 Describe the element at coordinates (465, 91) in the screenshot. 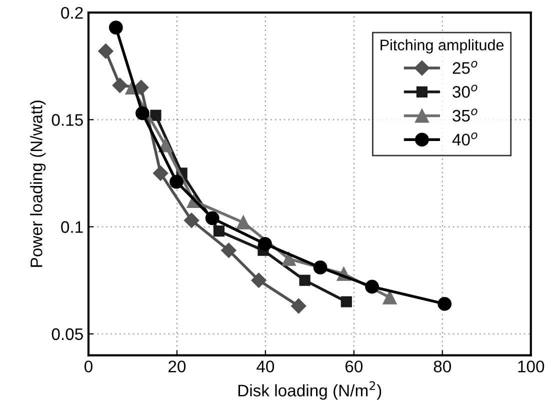

I see `legend-label: 30$^{o}$` at that location.